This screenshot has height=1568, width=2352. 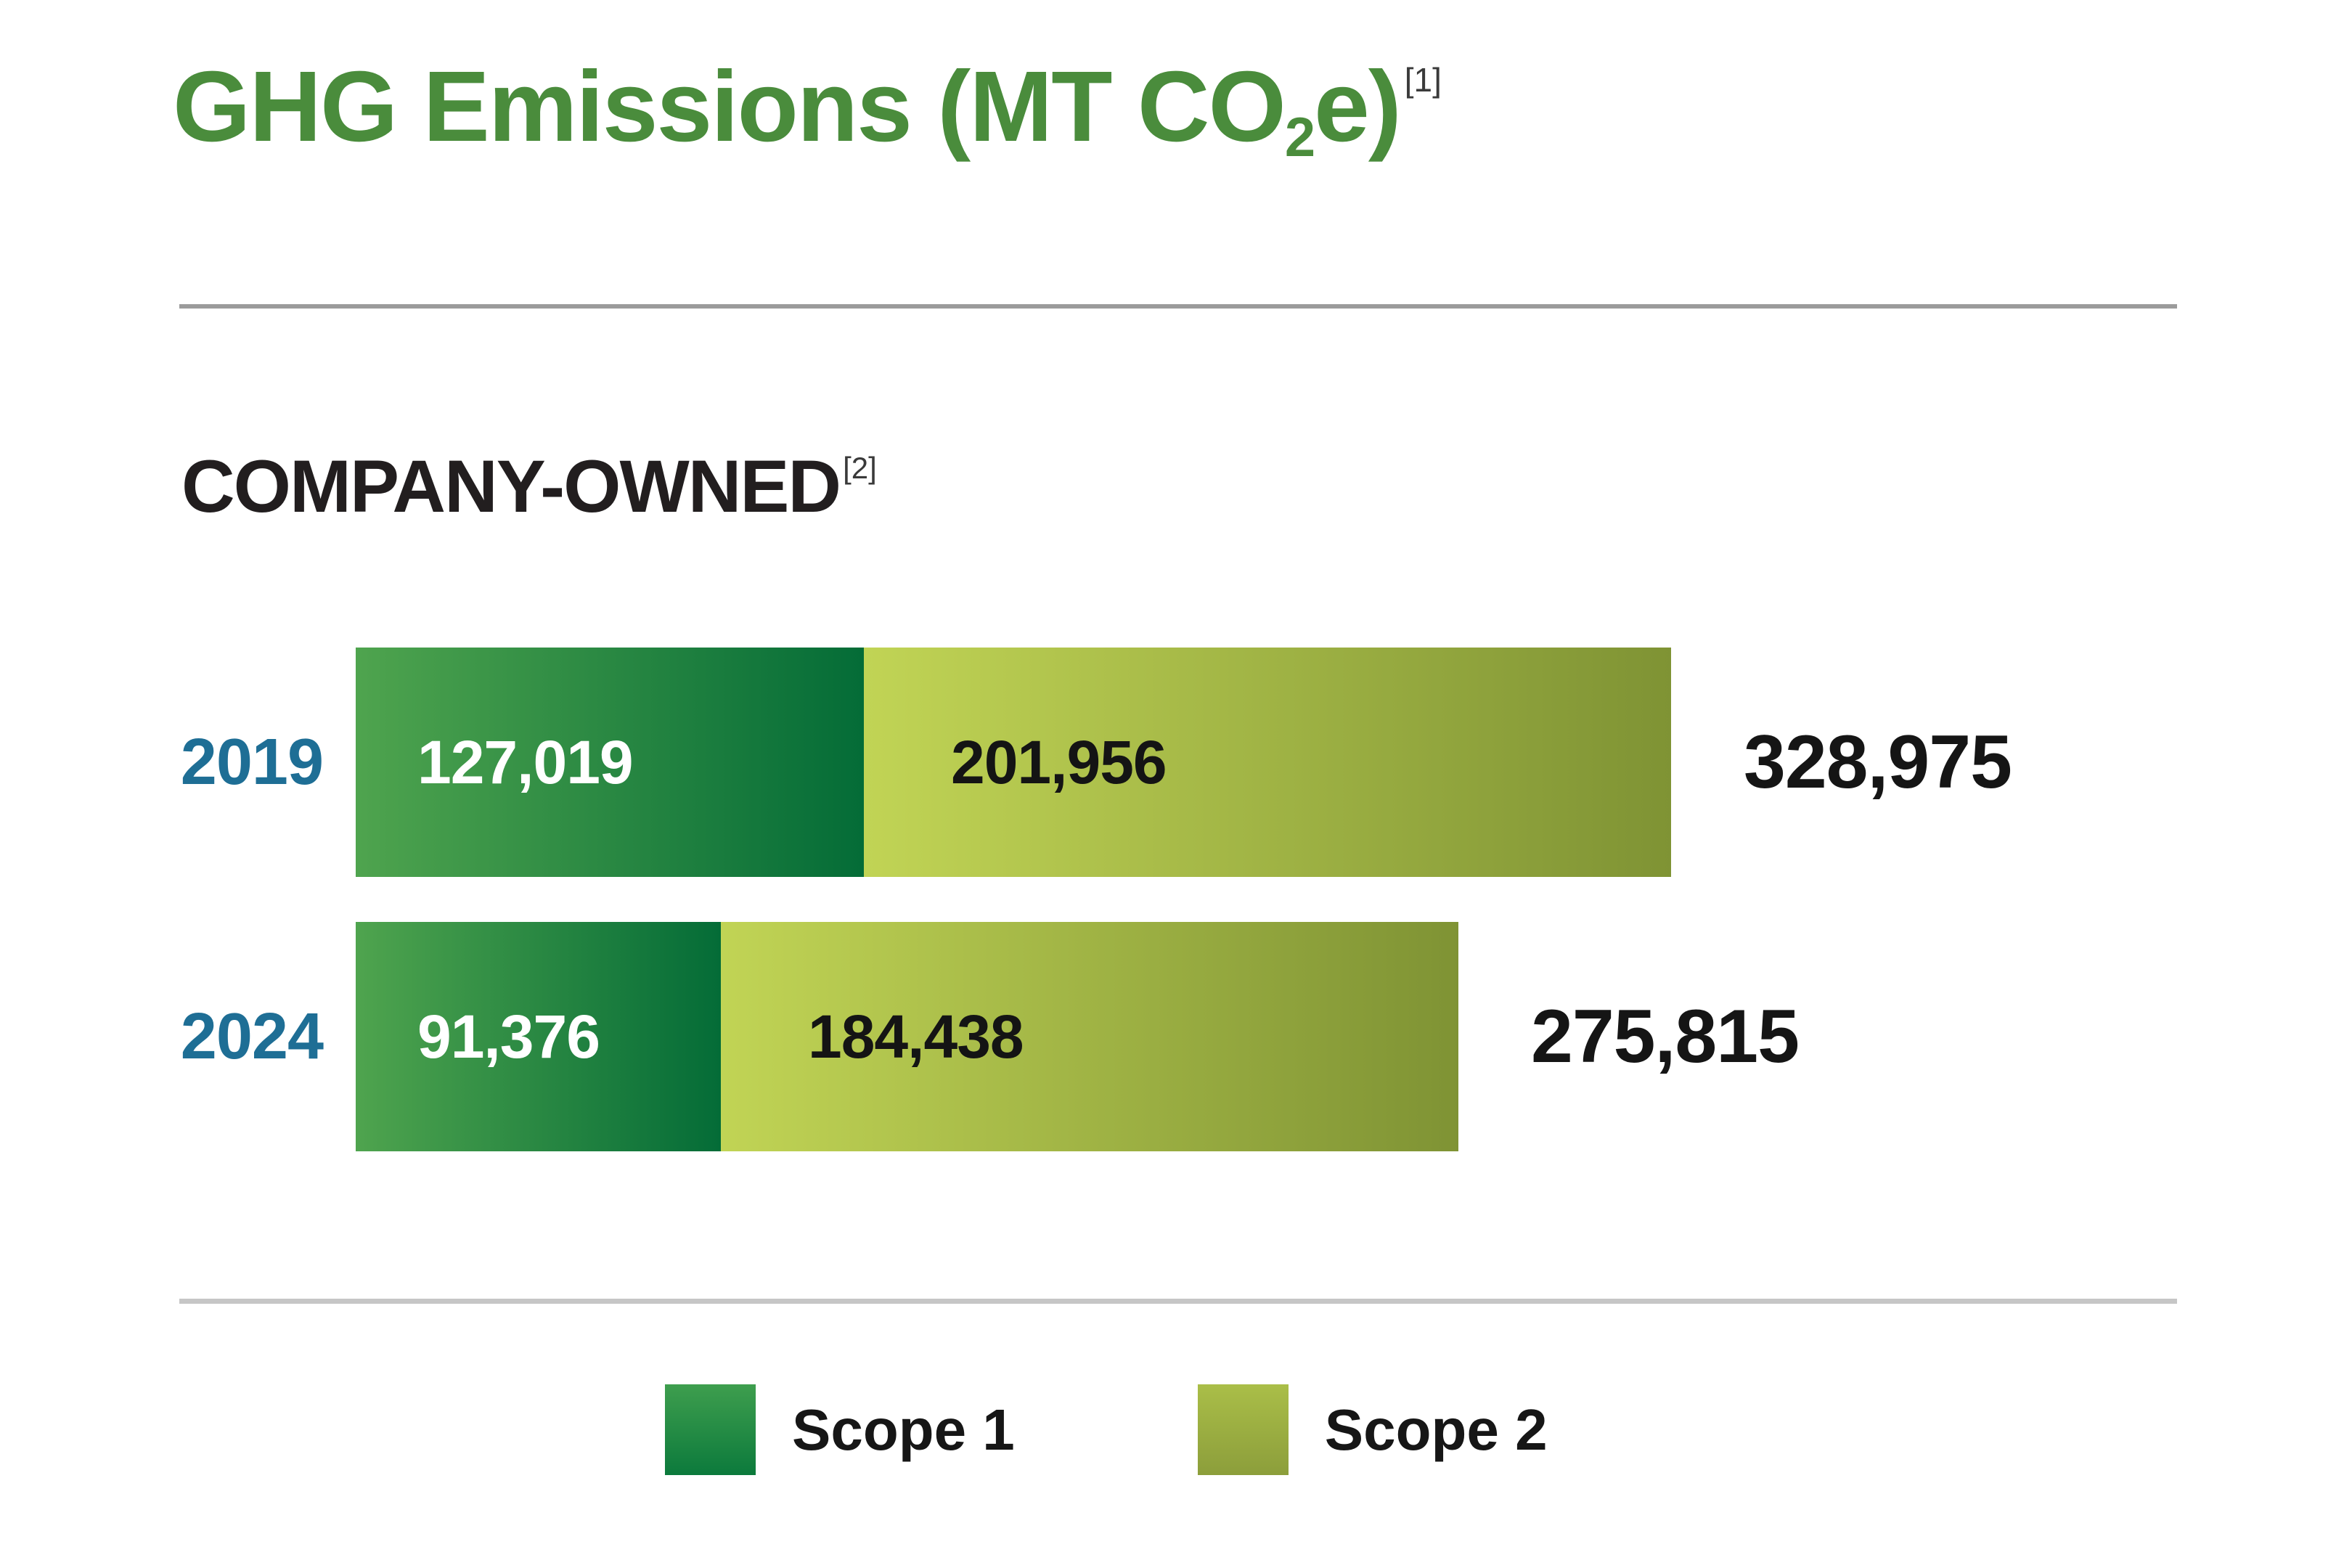 What do you see at coordinates (1178, 1302) in the screenshot?
I see `divider-bottom` at bounding box center [1178, 1302].